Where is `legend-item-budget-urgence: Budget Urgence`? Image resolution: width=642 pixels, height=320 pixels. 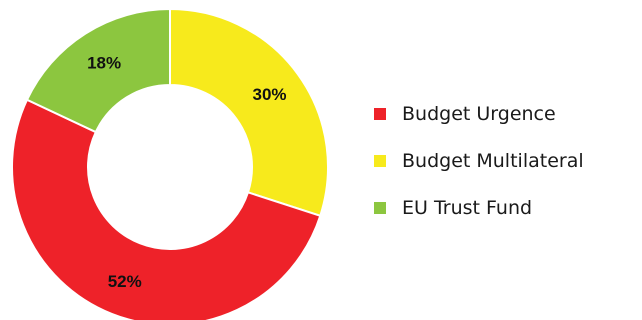 legend-item-budget-urgence: Budget Urgence is located at coordinates (479, 114).